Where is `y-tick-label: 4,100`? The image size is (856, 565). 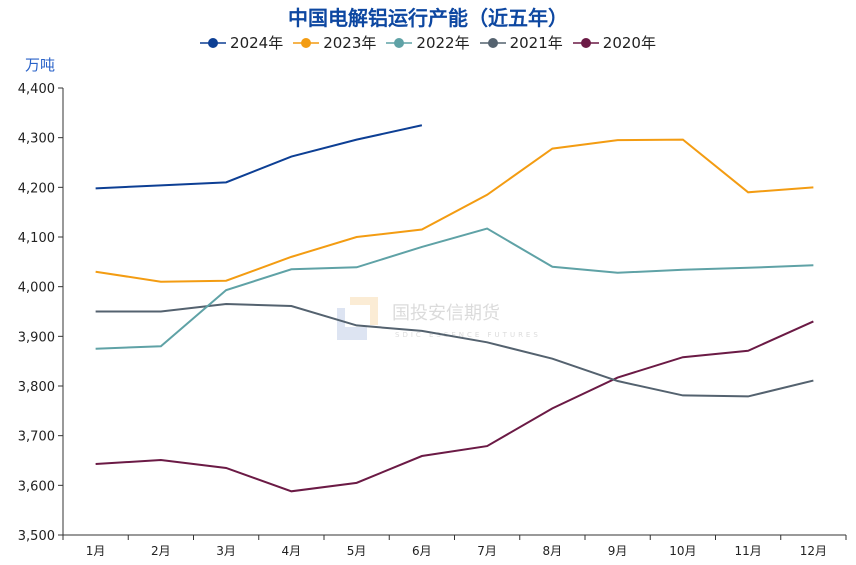 y-tick-label: 4,100 is located at coordinates (36, 238).